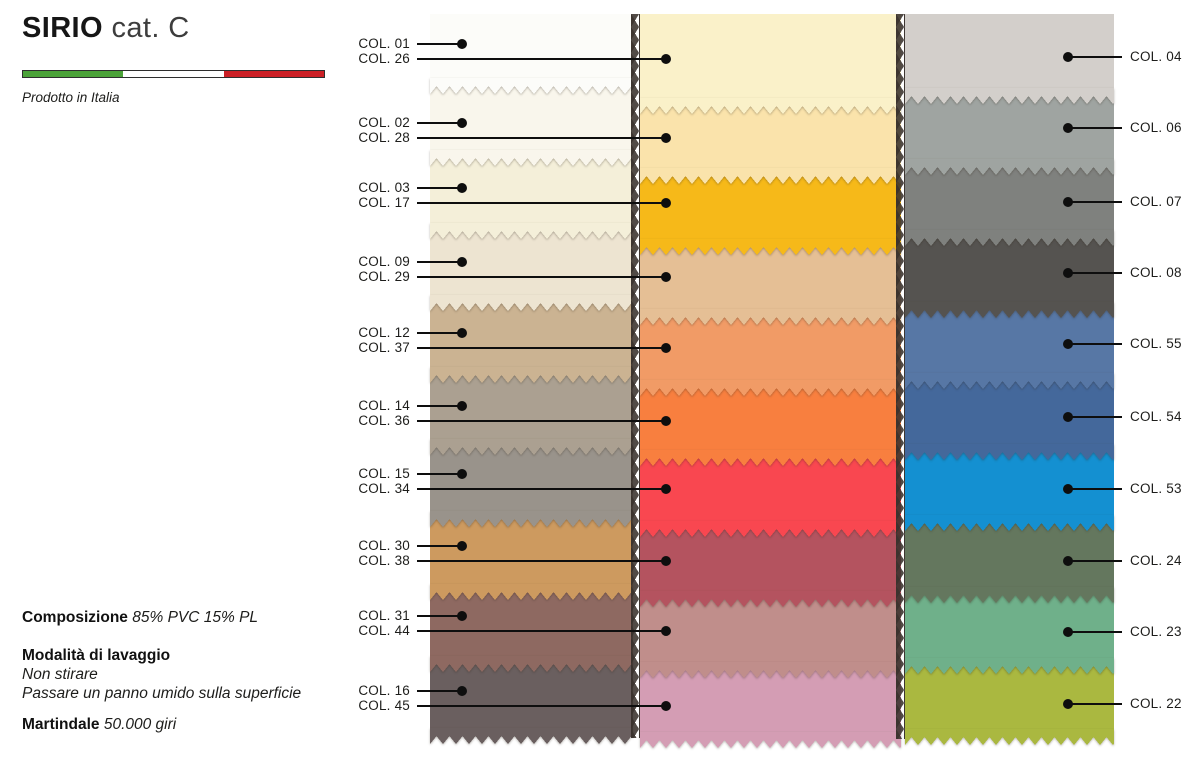 The height and width of the screenshot is (780, 1191). I want to click on swatch-code-label: COL. 23, so click(1156, 631).